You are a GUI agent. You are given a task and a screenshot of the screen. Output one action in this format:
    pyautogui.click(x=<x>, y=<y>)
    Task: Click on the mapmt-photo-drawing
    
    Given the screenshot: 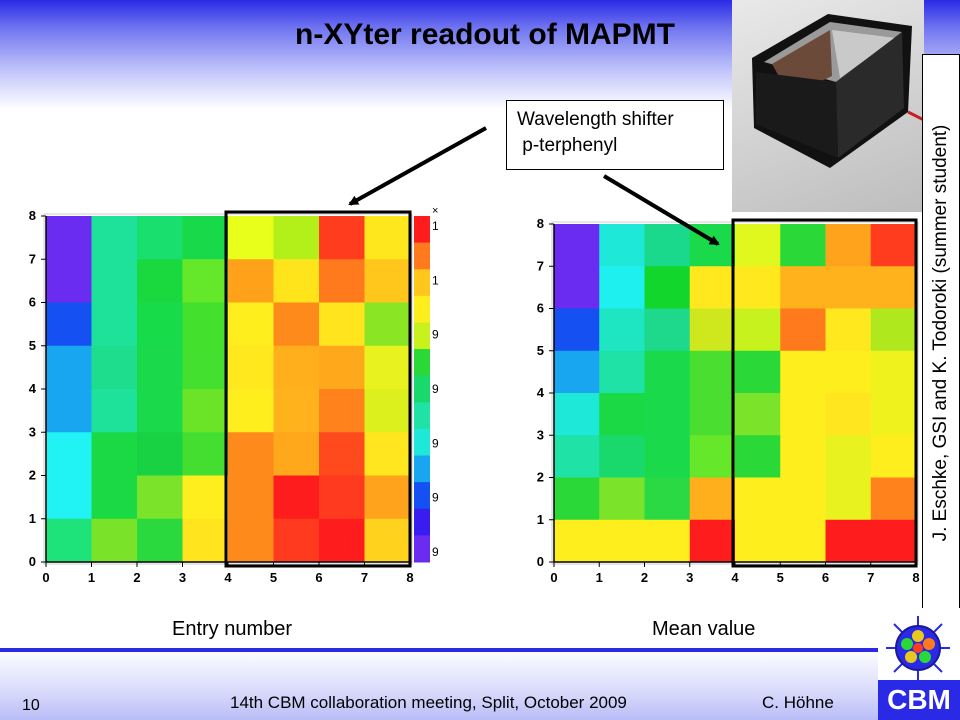 What is the action you would take?
    pyautogui.click(x=838, y=91)
    